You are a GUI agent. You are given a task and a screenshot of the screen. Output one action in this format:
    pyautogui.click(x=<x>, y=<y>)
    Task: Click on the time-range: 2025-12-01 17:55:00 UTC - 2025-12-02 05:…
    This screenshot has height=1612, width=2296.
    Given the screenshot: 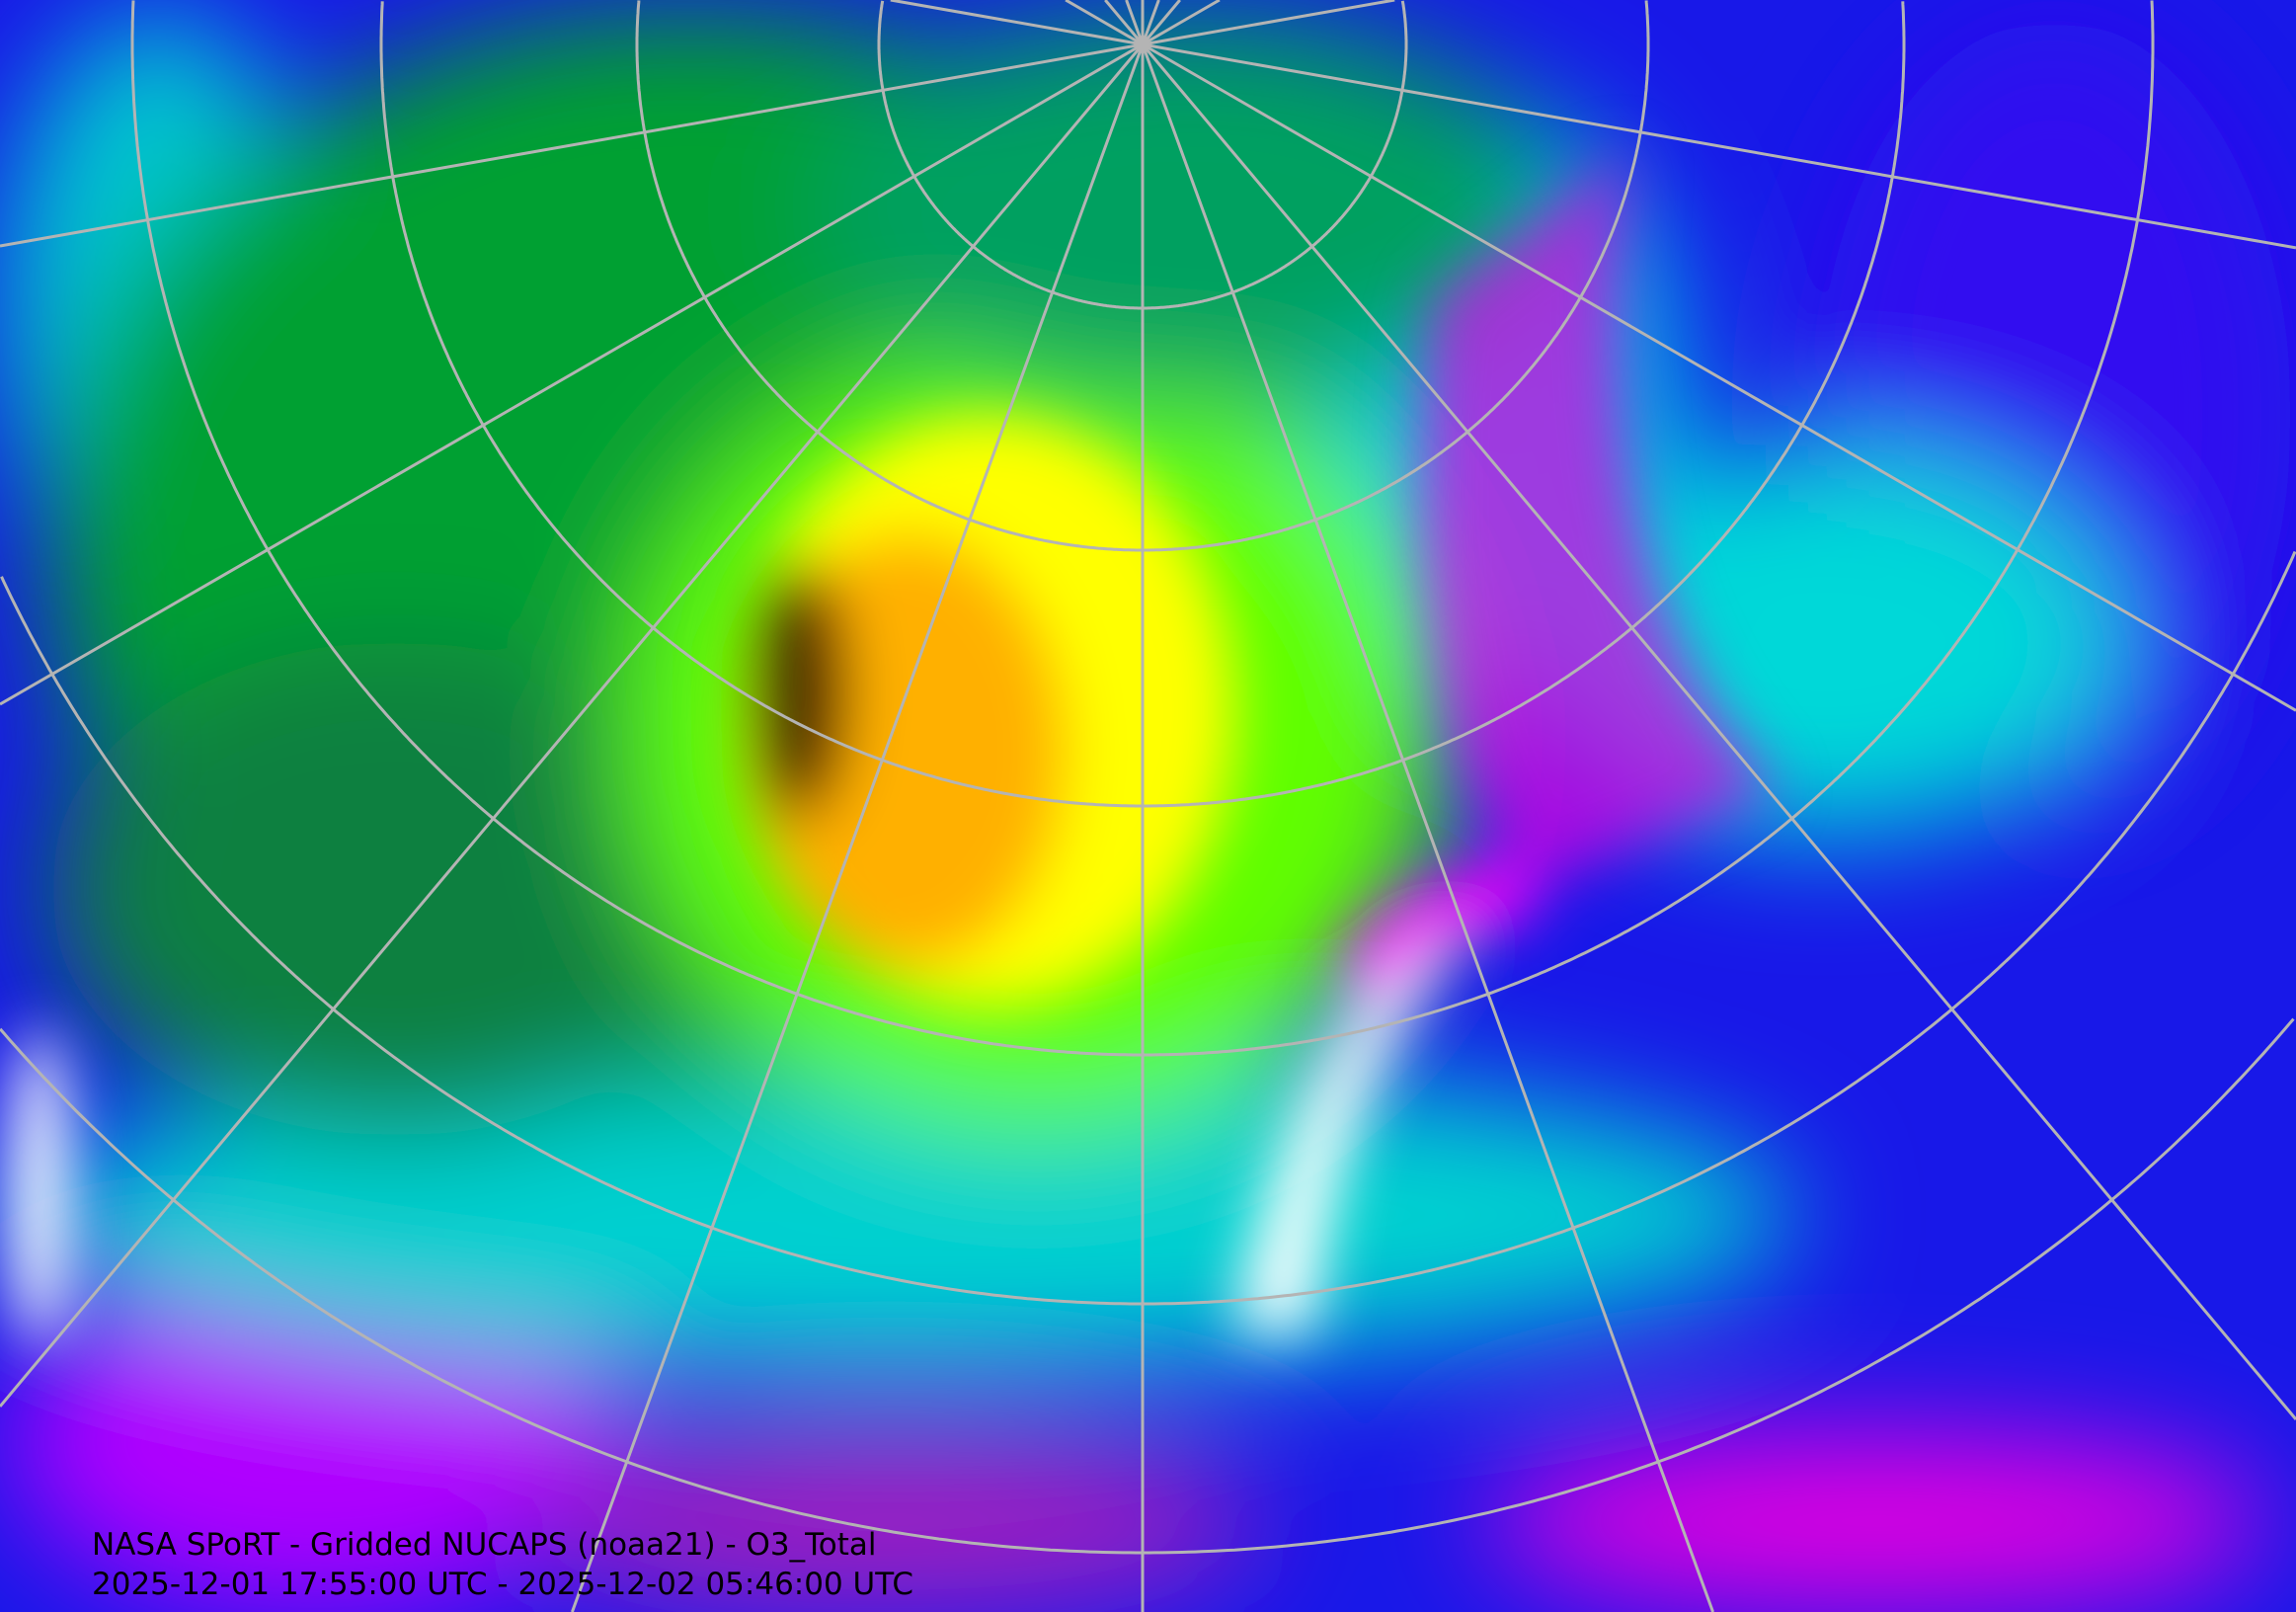 What is the action you would take?
    pyautogui.click(x=503, y=1585)
    